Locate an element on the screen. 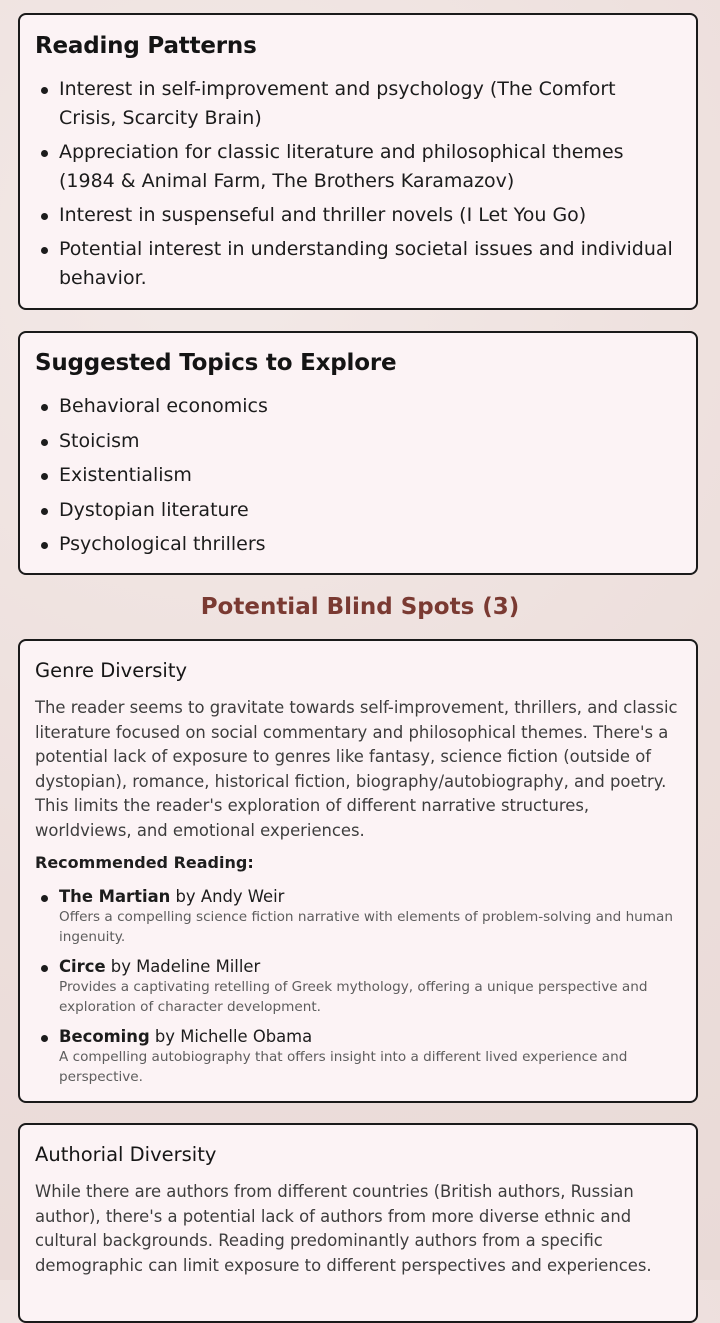 The height and width of the screenshot is (1323, 720). suggested-topics-title: Suggested Topics to Explore is located at coordinates (216, 363).